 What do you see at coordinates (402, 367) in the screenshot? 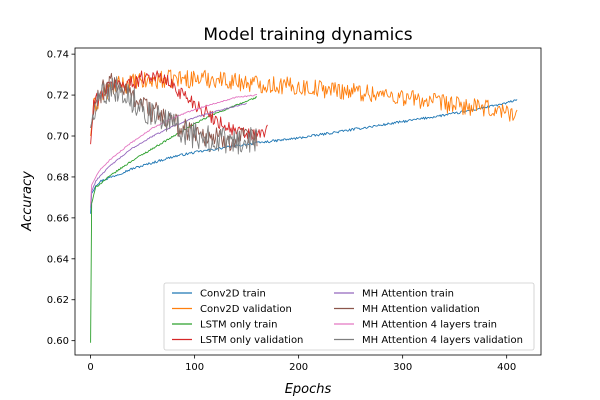
I see `x-tick-label: 300` at bounding box center [402, 367].